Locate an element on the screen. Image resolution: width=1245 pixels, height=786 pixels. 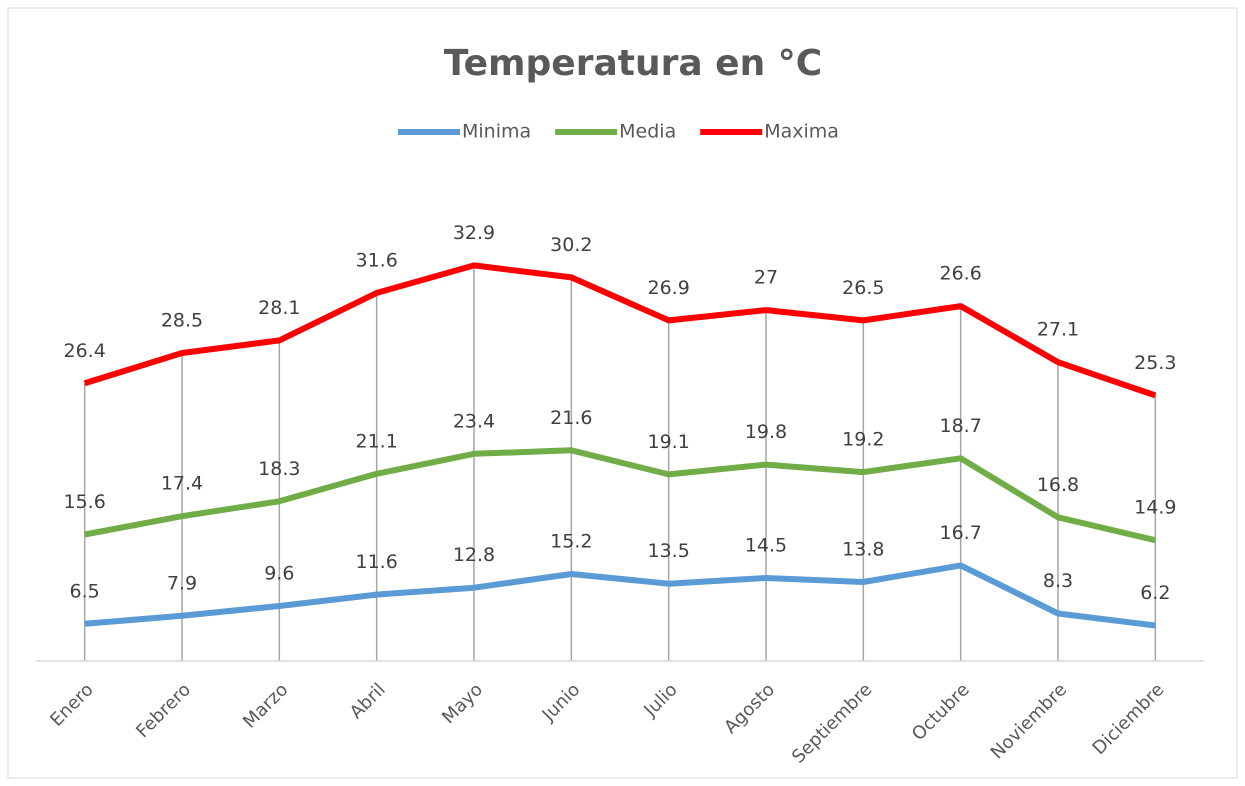
data-label: 15.6 is located at coordinates (85, 502).